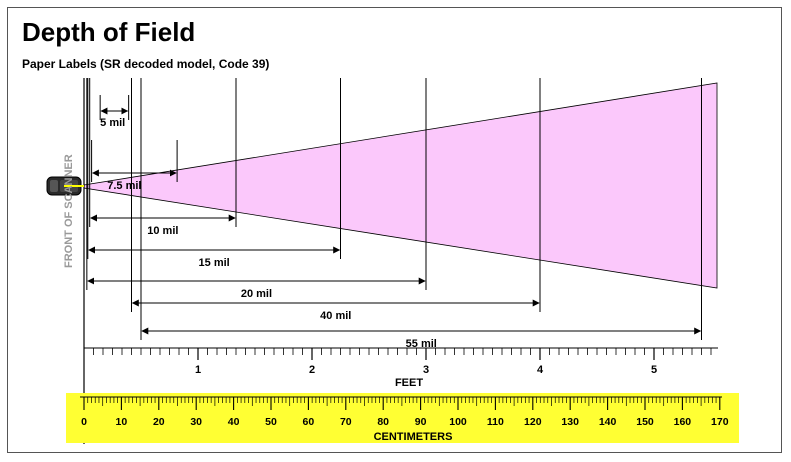 The image size is (791, 462). What do you see at coordinates (409, 383) in the screenshot?
I see `feet-axis-label: FEET` at bounding box center [409, 383].